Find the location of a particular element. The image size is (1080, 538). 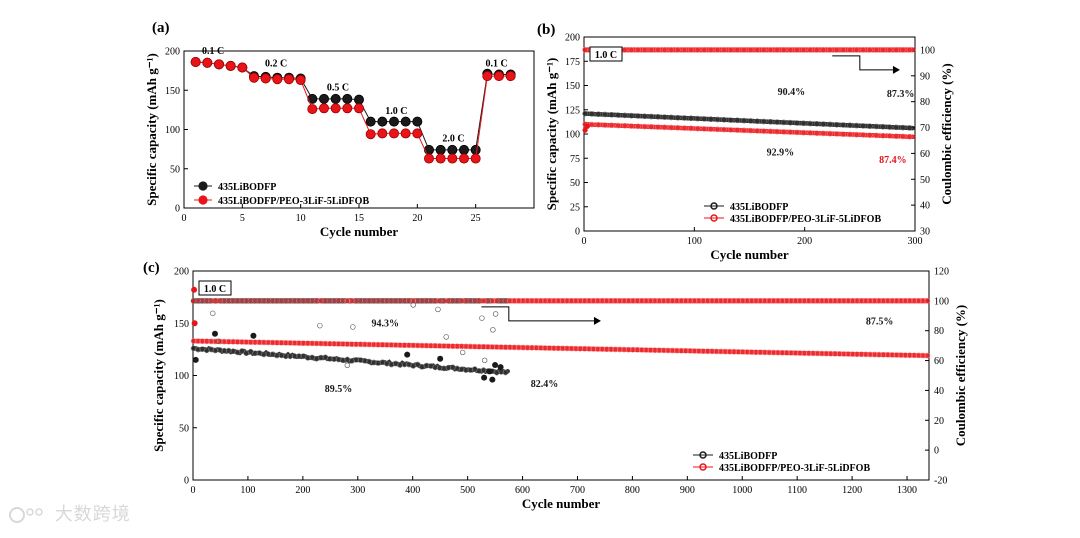

y-tick-label: 100 is located at coordinates (172, 130).